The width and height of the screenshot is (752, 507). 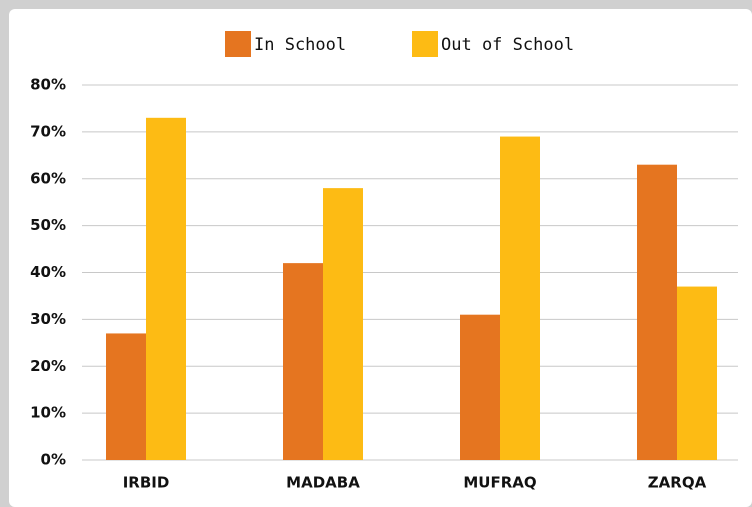 I want to click on x-tick-label: MUFRAQ, so click(x=499, y=483).